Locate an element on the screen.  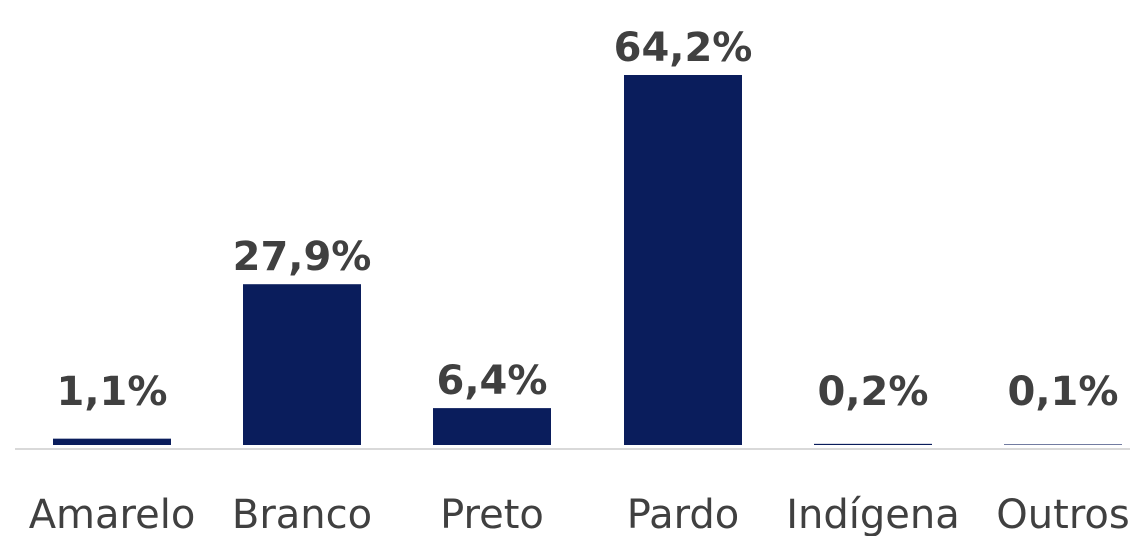
bar-amarelo is located at coordinates (112, 441).